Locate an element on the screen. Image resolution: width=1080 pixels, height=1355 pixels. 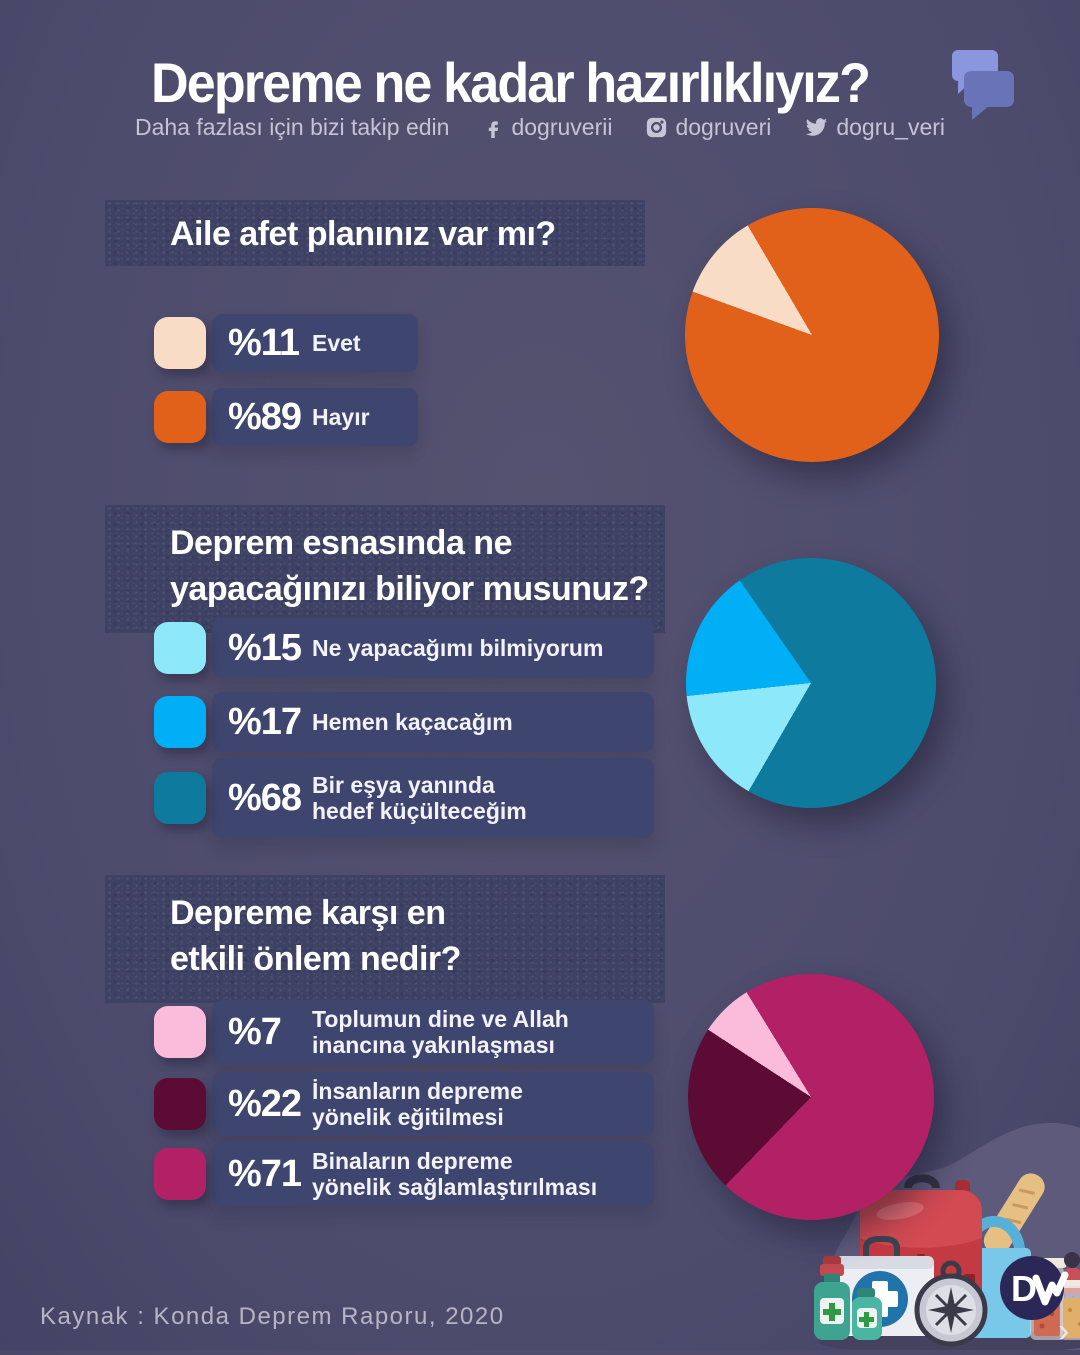
backpack-flap is located at coordinates (921, 1219).